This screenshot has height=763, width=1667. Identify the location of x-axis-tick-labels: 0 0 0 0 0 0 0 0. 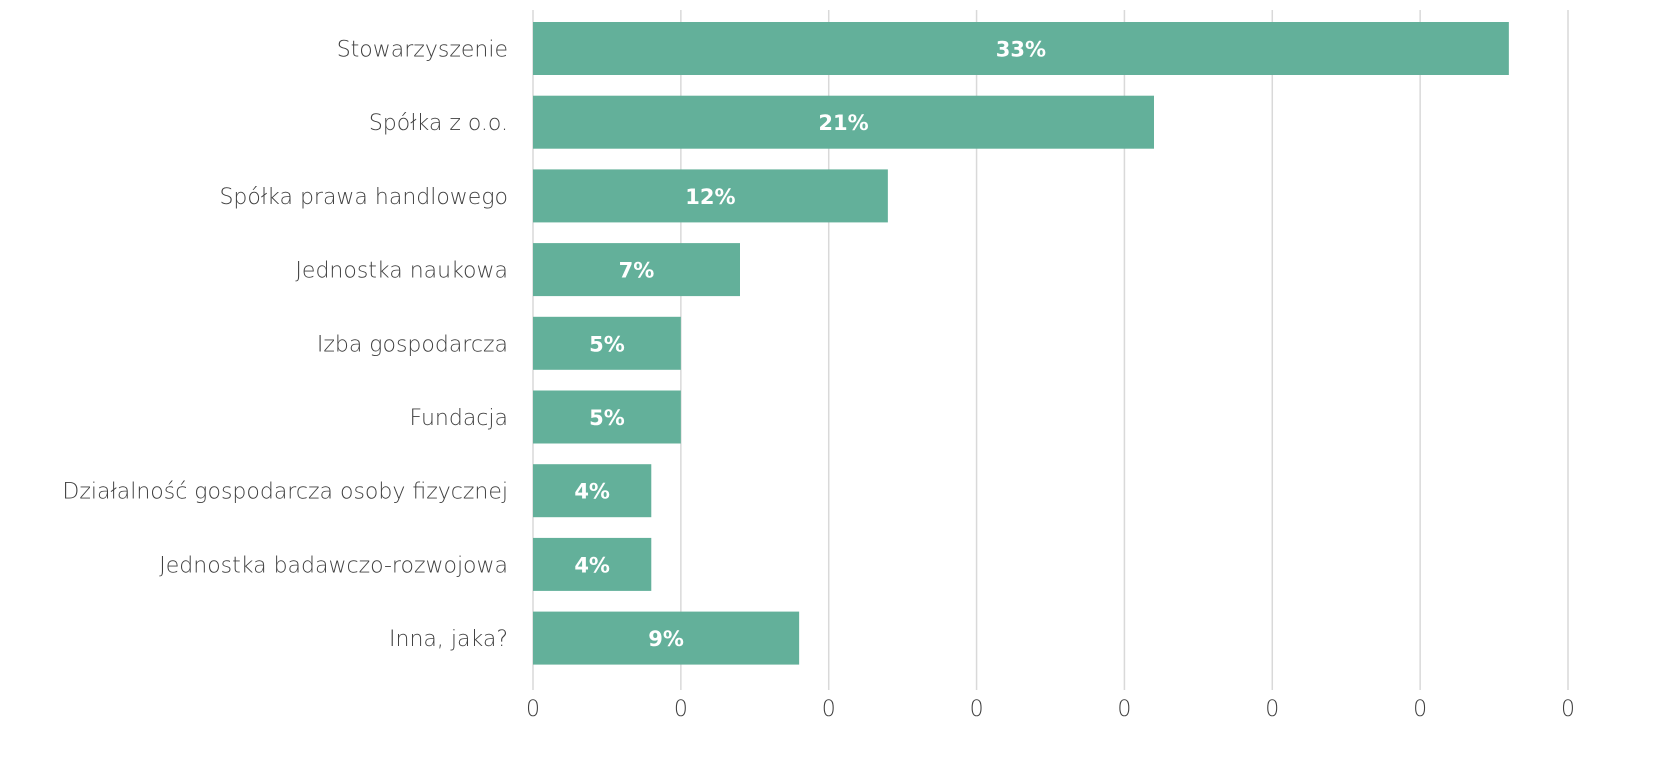
(1050, 709).